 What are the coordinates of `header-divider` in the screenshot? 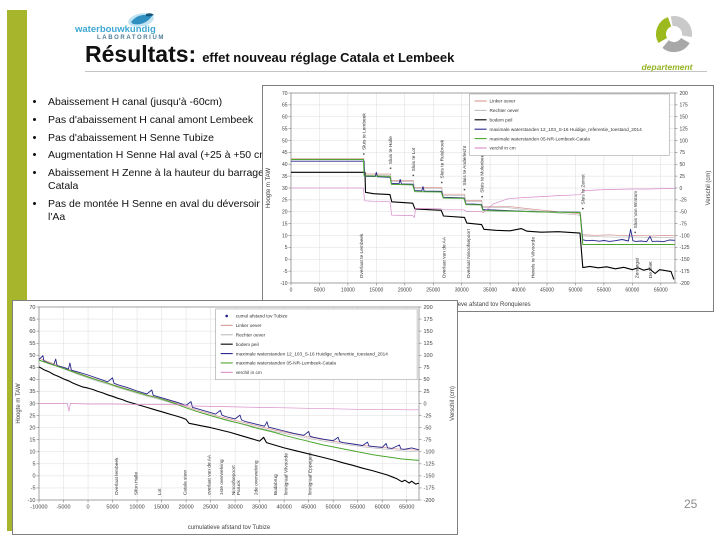 It's located at (396, 71).